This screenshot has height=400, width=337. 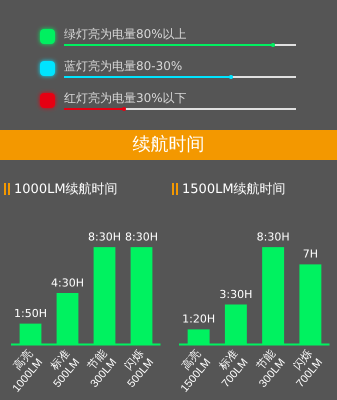 I want to click on text: 红灯亮为电量30%以下, so click(x=125, y=98).